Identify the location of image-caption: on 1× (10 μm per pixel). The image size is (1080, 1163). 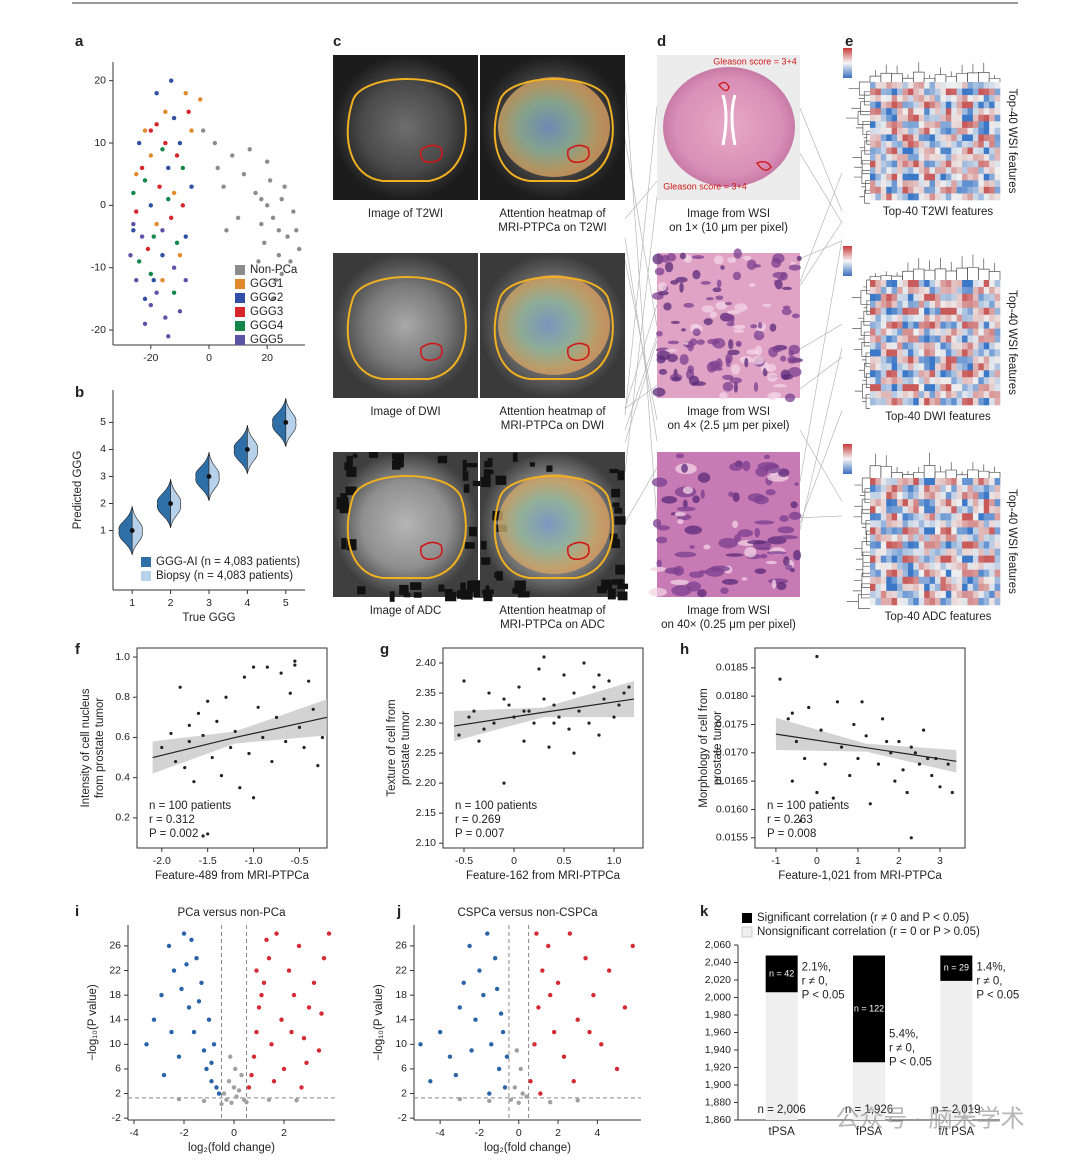
(728, 228).